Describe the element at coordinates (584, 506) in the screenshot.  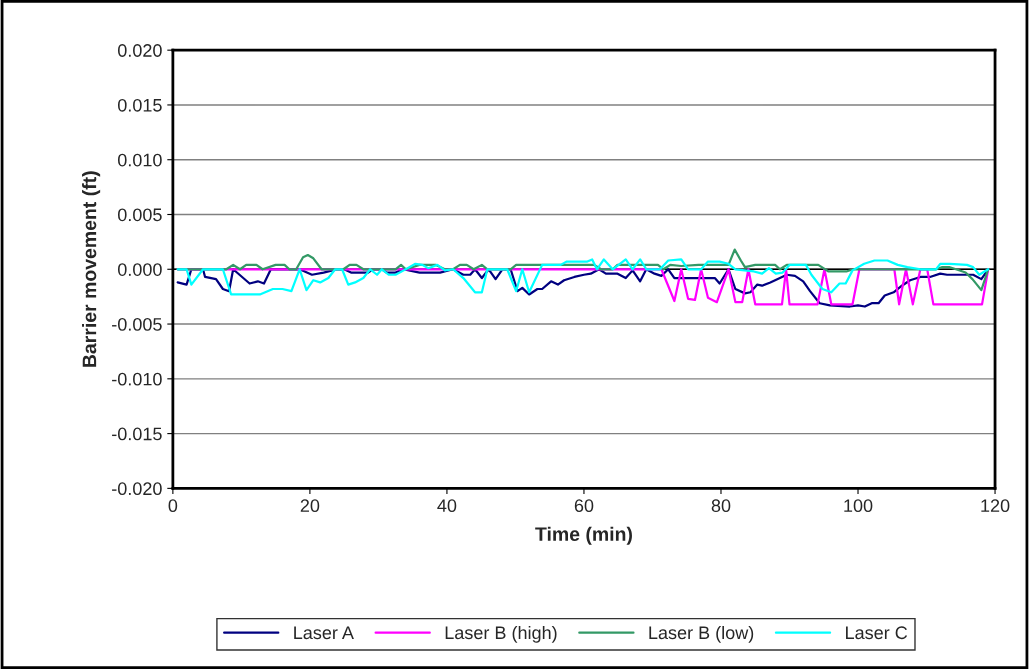
I see `x-tick-label: 60` at that location.